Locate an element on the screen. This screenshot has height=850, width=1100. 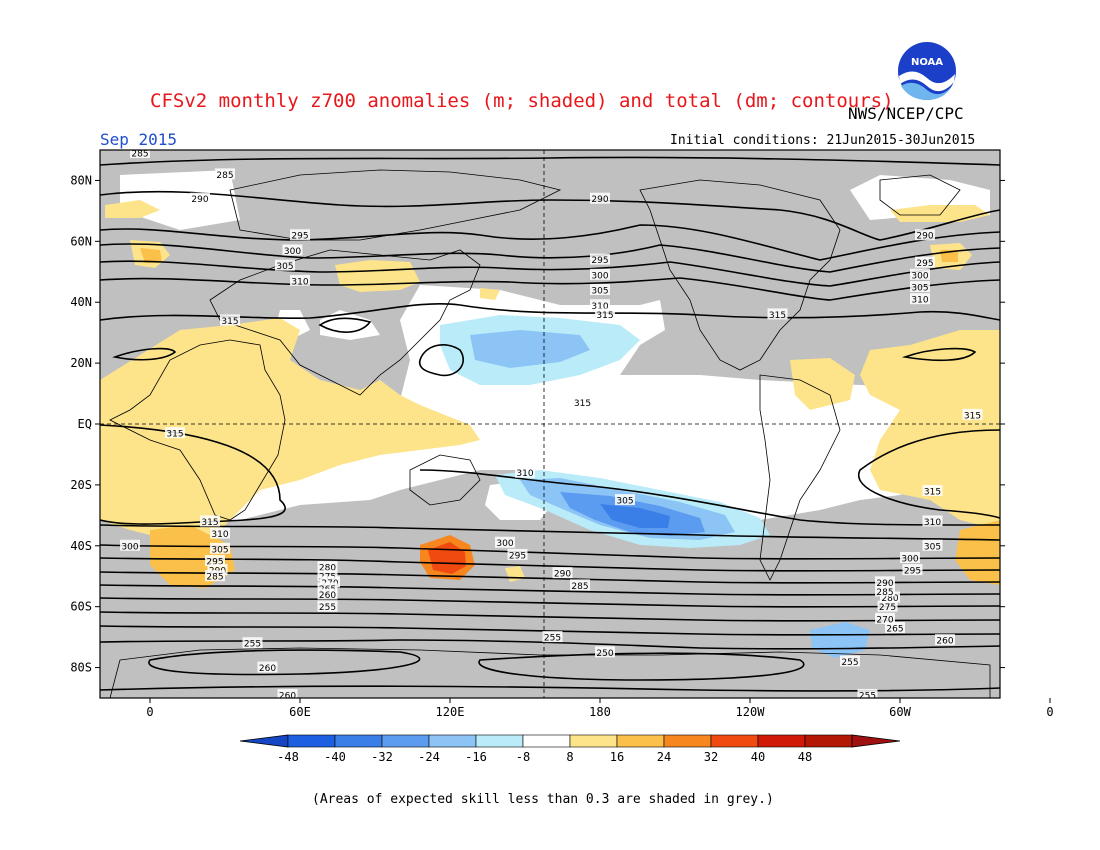
colorbar-label: -32 is located at coordinates (382, 757).